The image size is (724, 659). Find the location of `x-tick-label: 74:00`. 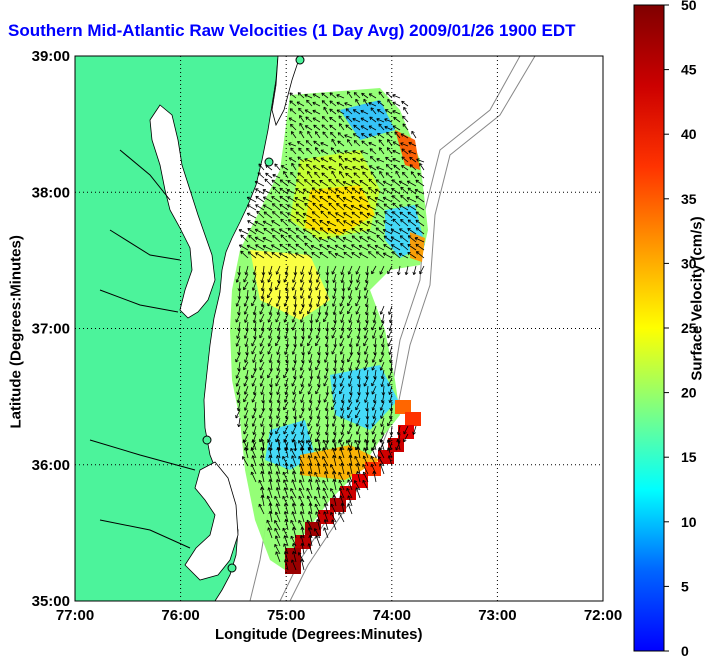

x-tick-label: 74:00 is located at coordinates (392, 615).